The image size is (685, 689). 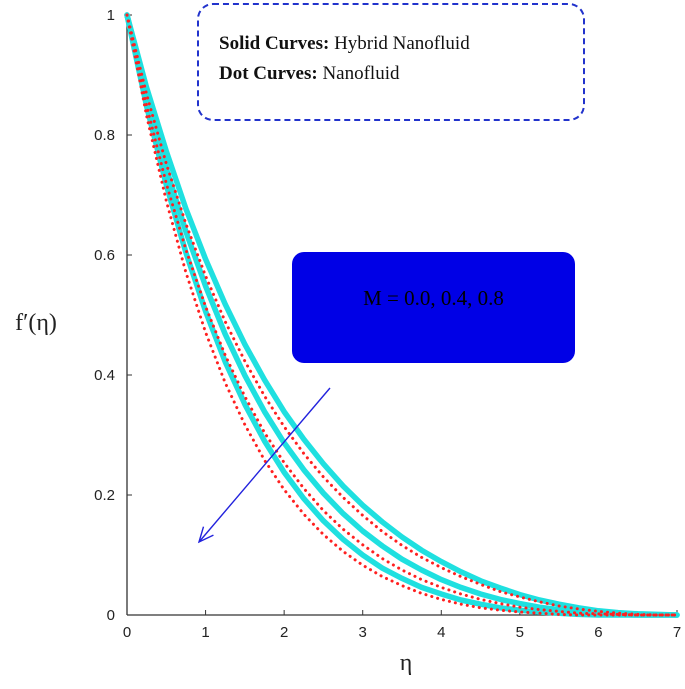 I want to click on legend-solid-entry: Solid Curves: Hybrid Nanofluid, so click(x=344, y=44).